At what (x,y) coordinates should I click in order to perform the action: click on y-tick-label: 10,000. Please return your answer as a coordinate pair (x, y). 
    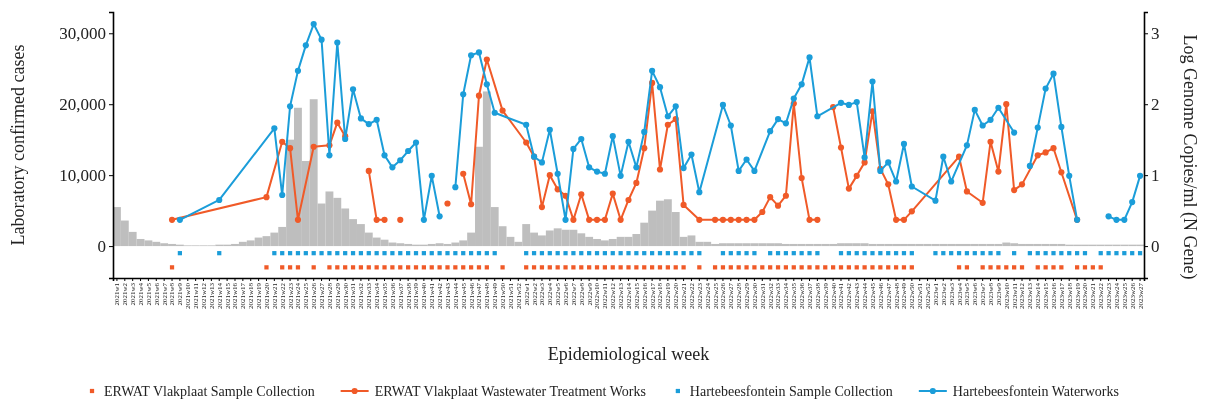
    Looking at the image, I should click on (82, 176).